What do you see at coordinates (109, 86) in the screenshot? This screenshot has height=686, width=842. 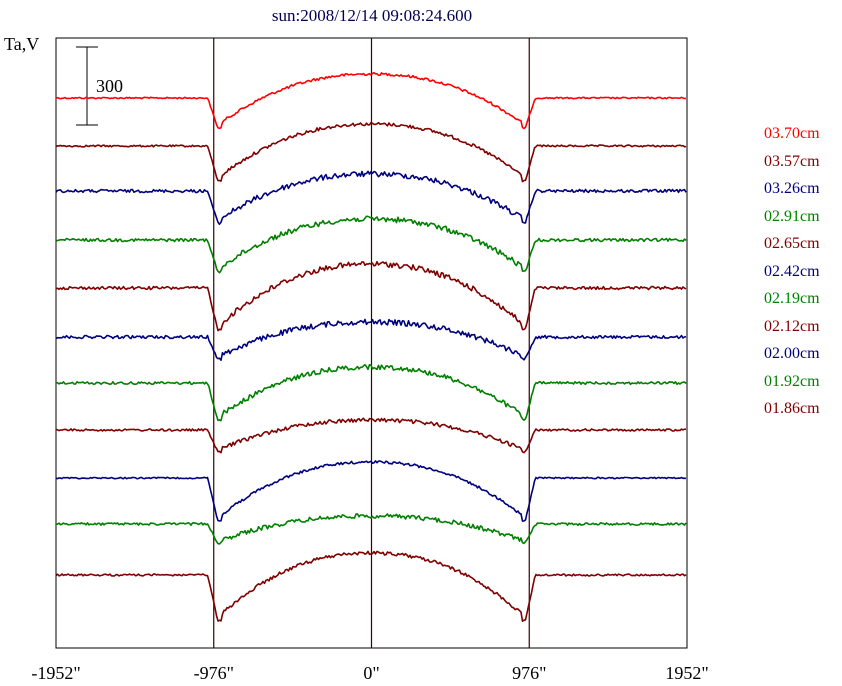 I see `scale-bar-label: 300` at bounding box center [109, 86].